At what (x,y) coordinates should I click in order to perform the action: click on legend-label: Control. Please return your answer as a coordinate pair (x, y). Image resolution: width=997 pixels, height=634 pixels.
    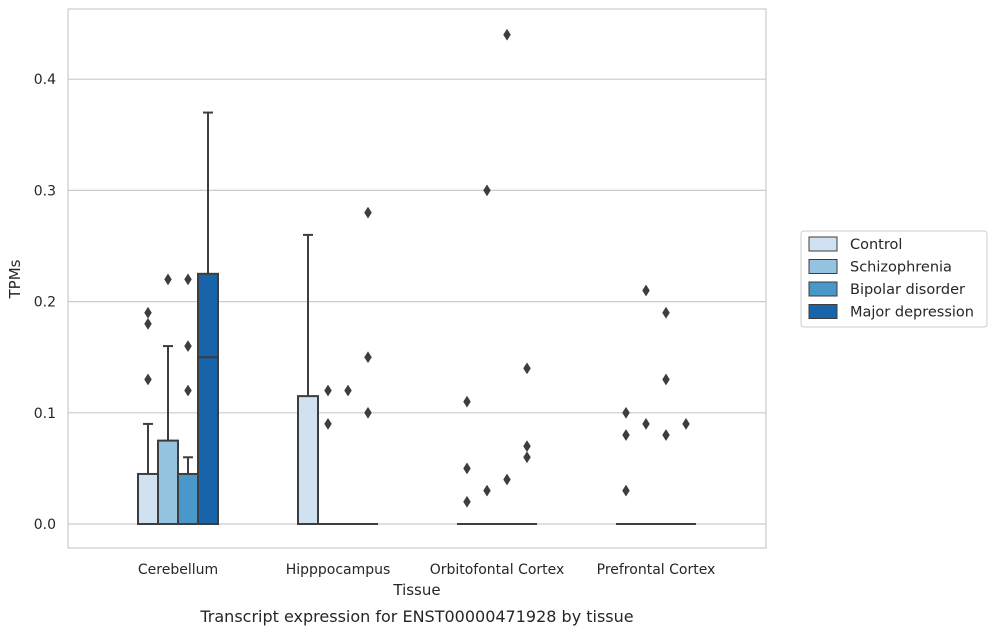
    Looking at the image, I should click on (876, 245).